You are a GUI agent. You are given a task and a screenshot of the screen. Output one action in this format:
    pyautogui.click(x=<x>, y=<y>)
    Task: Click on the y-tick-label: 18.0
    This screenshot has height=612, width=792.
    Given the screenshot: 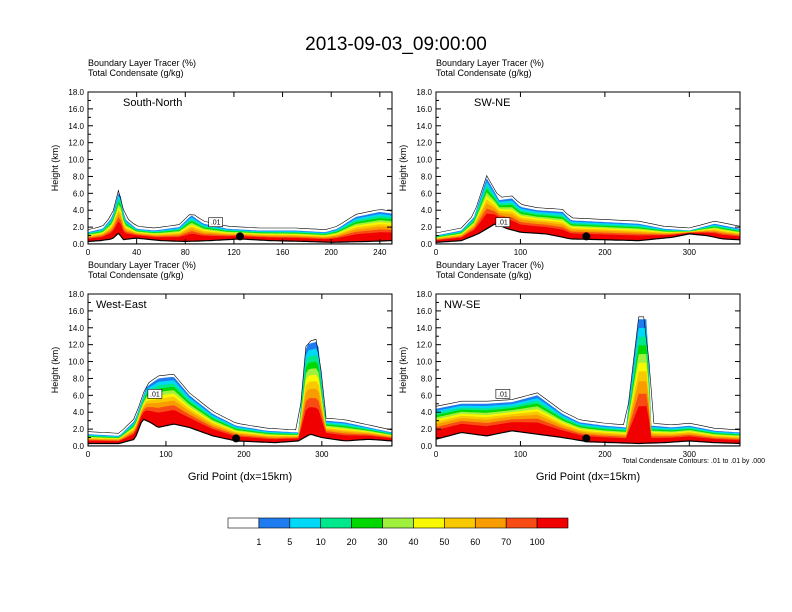 What is the action you would take?
    pyautogui.click(x=424, y=92)
    